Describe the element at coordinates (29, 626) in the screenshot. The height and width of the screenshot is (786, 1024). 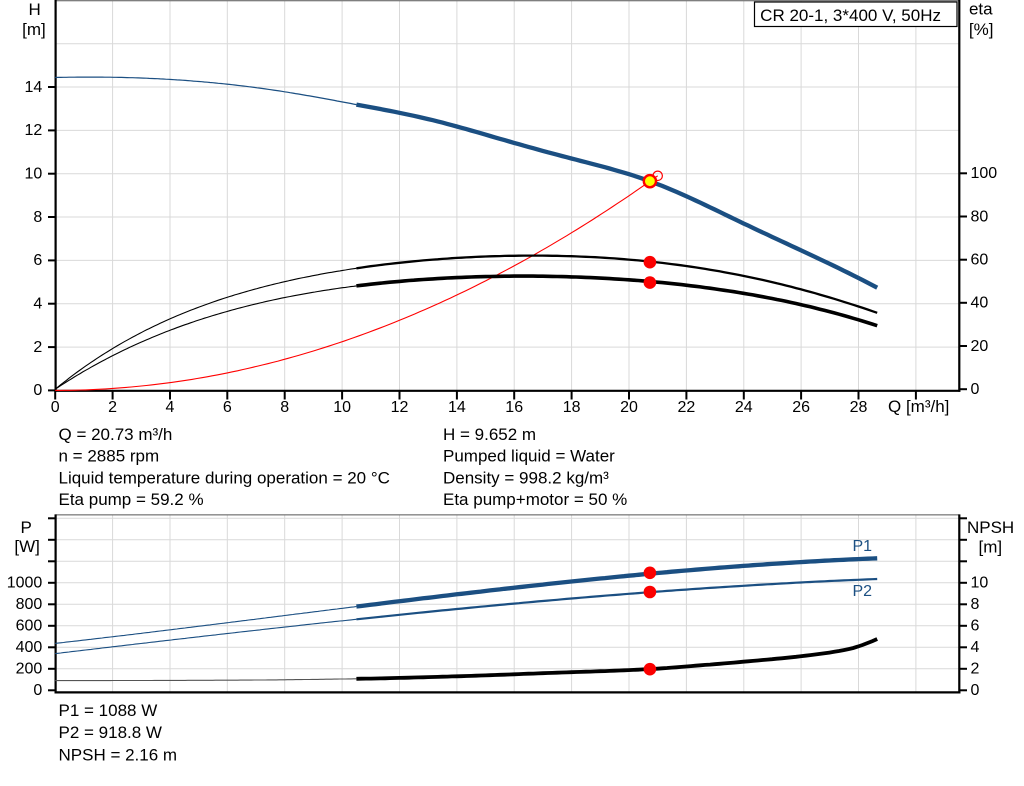
I see `svg-text: 600` at that location.